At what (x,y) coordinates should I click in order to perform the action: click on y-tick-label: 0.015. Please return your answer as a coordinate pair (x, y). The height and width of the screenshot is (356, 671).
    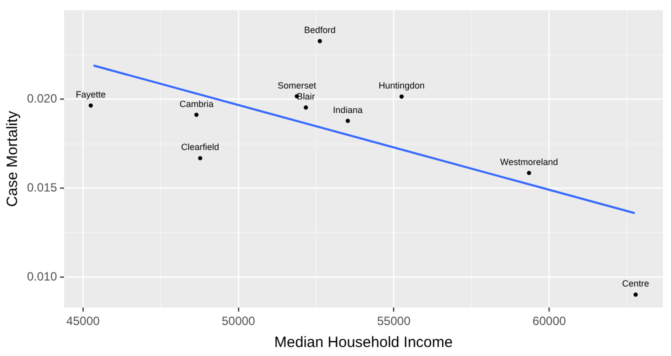
    Looking at the image, I should click on (42, 187).